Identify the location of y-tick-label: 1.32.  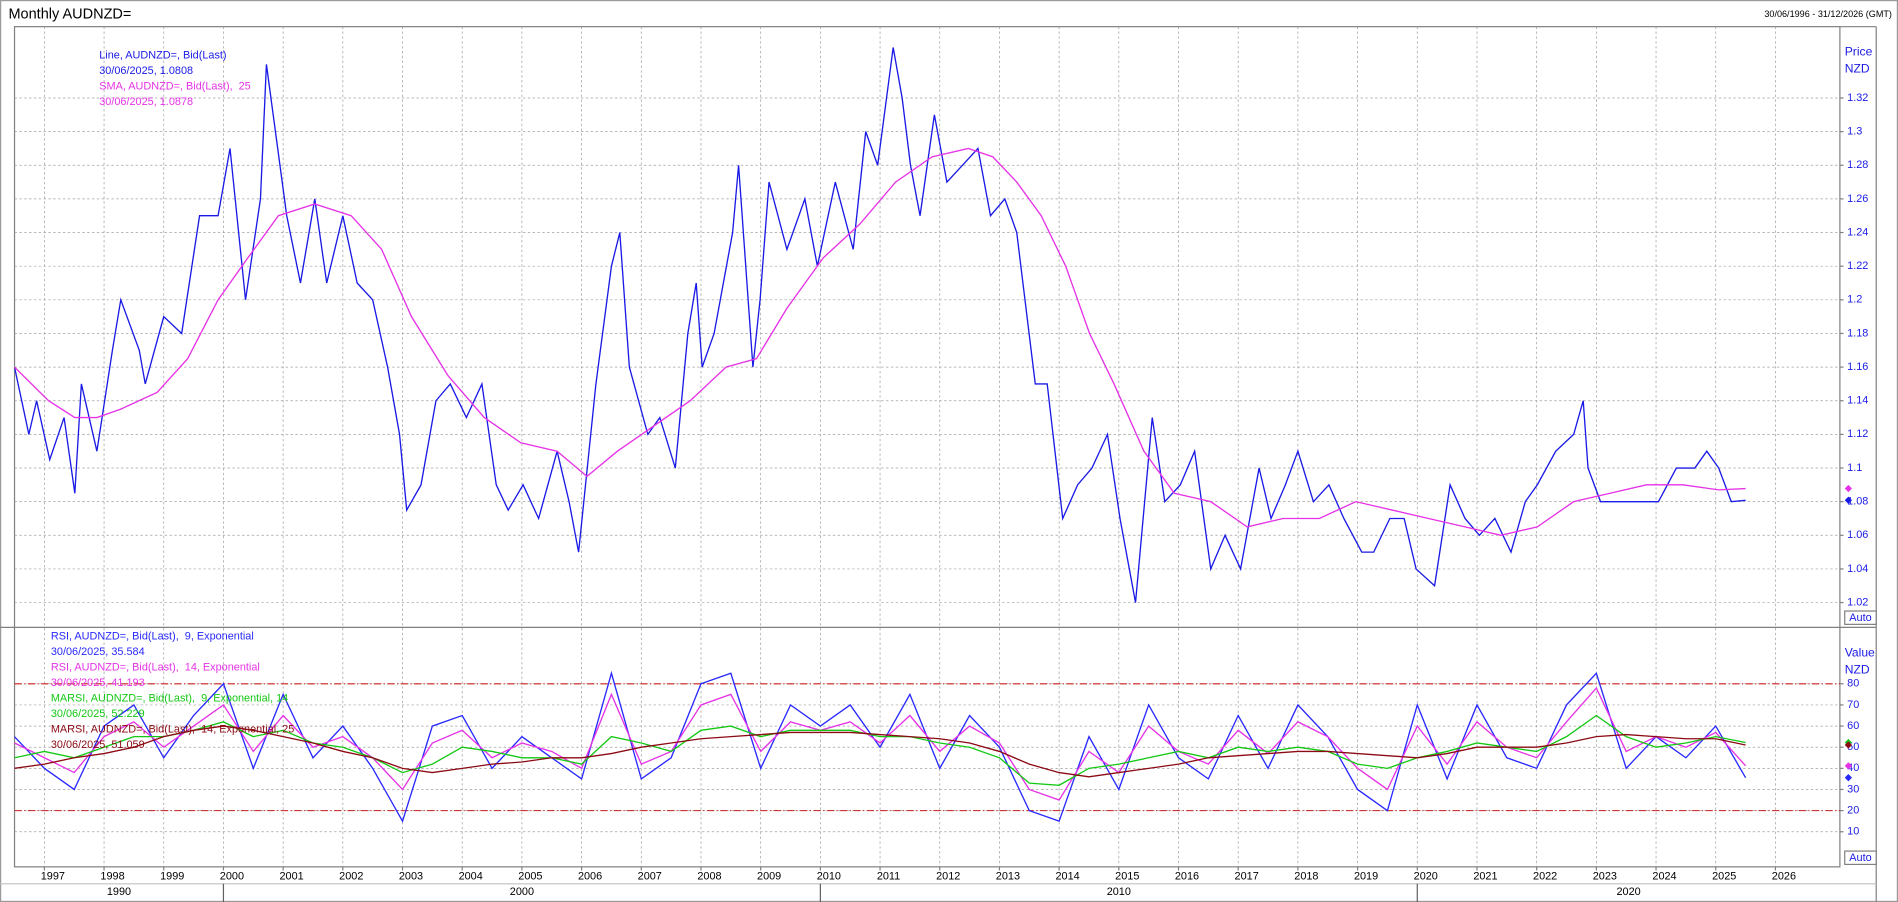
(1857, 98).